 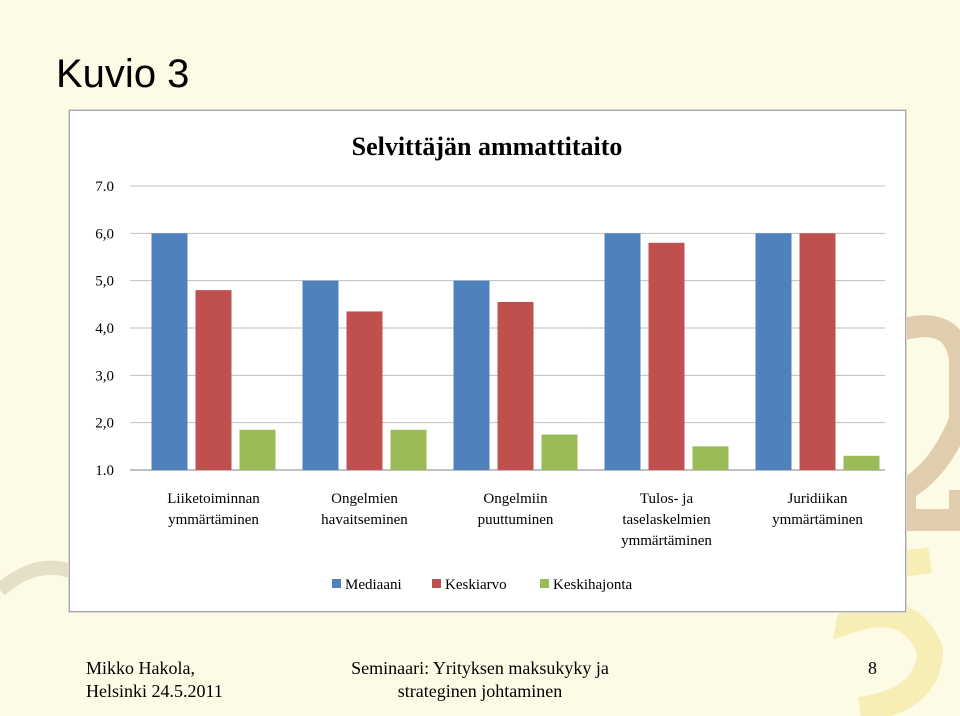 What do you see at coordinates (104, 234) in the screenshot?
I see `y-tick-label: 6,0` at bounding box center [104, 234].